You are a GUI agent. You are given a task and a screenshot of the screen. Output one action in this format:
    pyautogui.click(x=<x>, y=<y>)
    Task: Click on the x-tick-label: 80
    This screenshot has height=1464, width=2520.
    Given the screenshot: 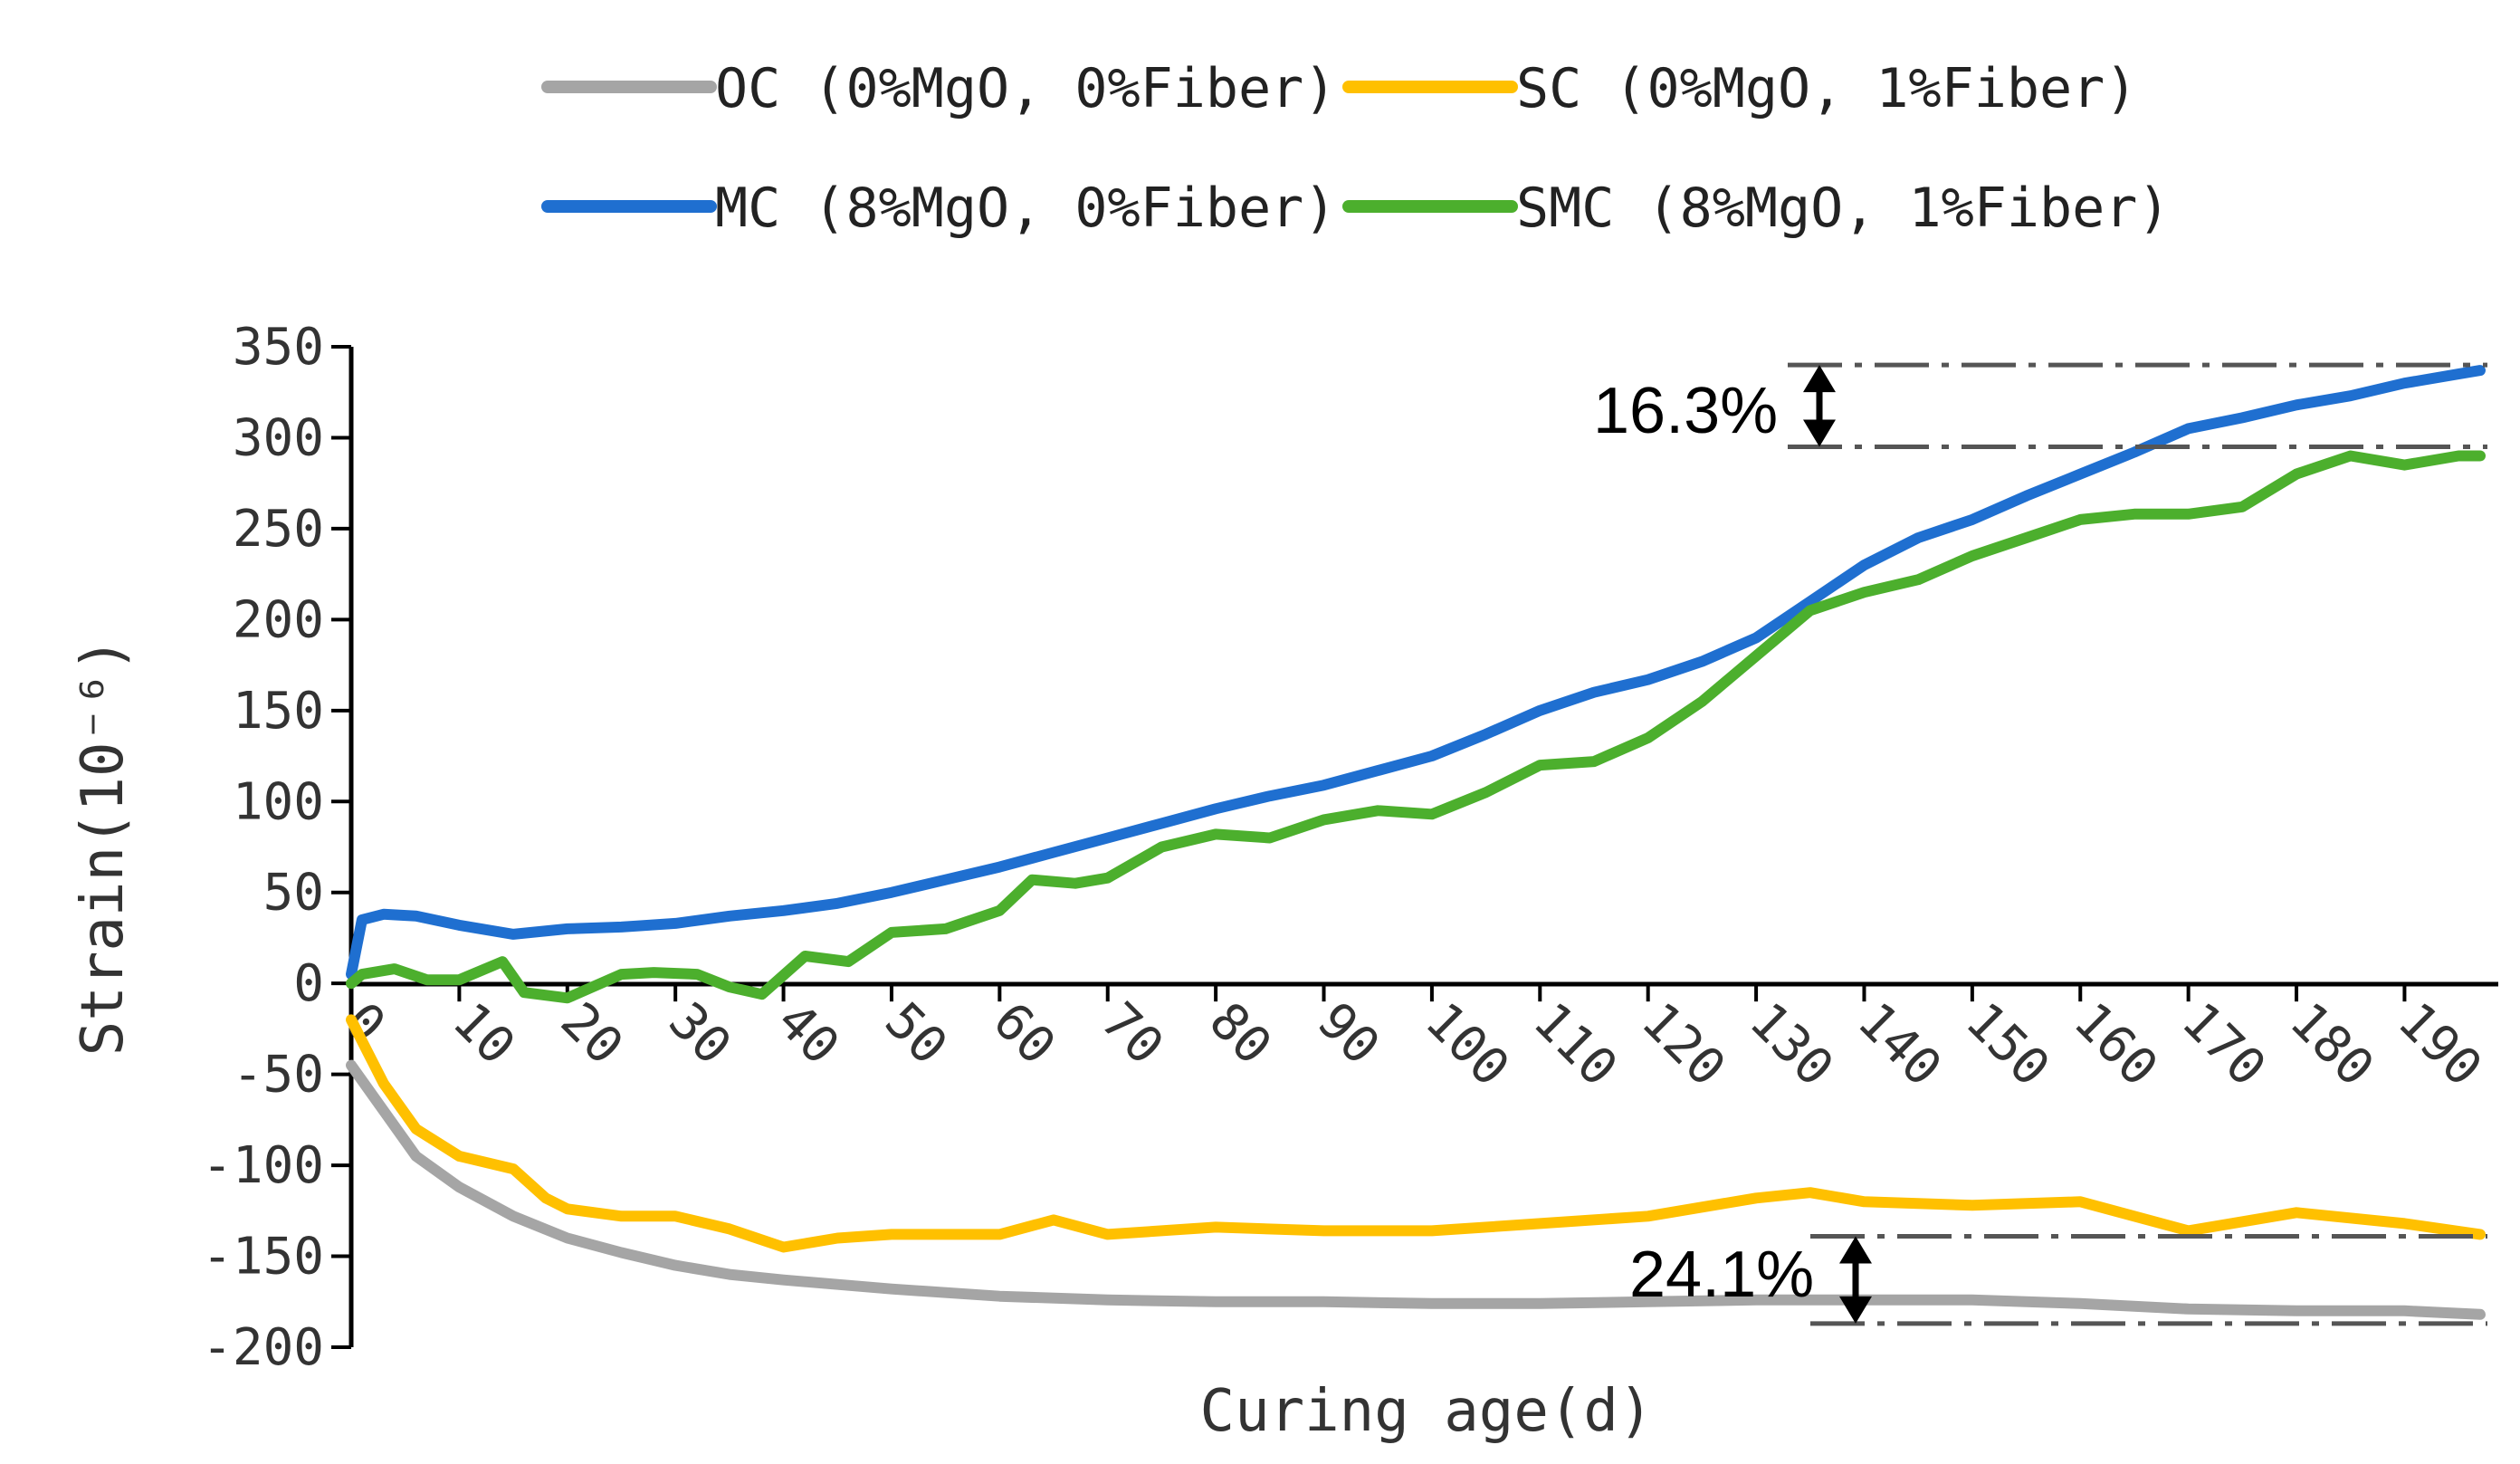 What is the action you would take?
    pyautogui.click(x=1241, y=1033)
    